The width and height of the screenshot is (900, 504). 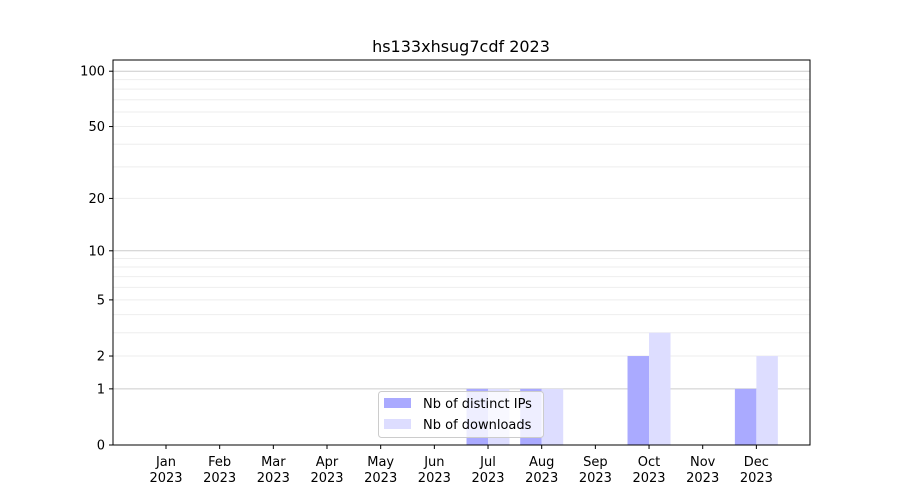 What do you see at coordinates (96, 251) in the screenshot?
I see `y-tick-label: 10` at bounding box center [96, 251].